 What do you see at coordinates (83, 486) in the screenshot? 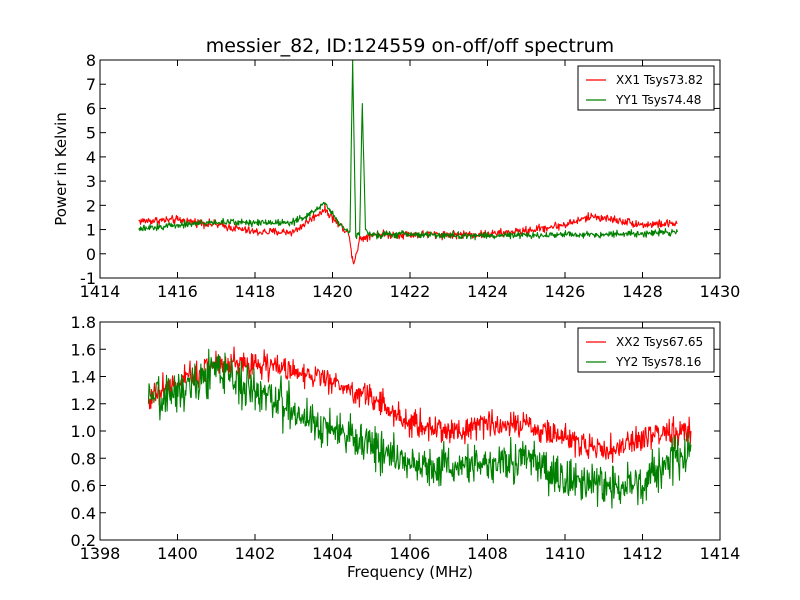
I see `y-tick-label: 0.6` at bounding box center [83, 486].